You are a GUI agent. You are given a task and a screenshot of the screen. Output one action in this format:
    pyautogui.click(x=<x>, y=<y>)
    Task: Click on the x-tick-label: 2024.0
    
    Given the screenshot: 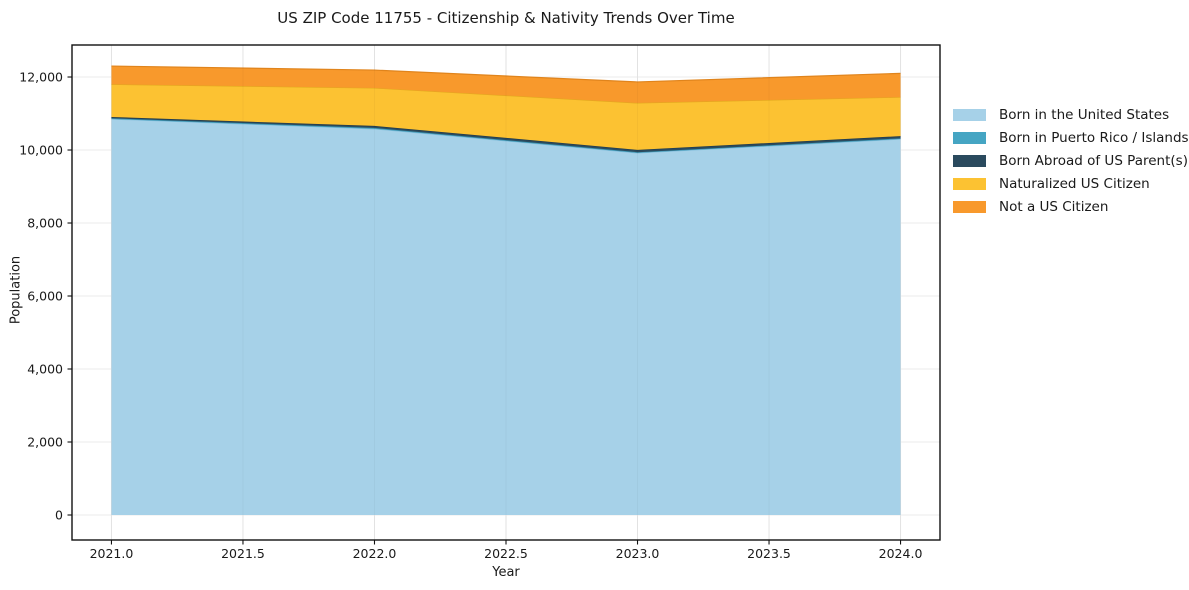 What is the action you would take?
    pyautogui.click(x=901, y=553)
    